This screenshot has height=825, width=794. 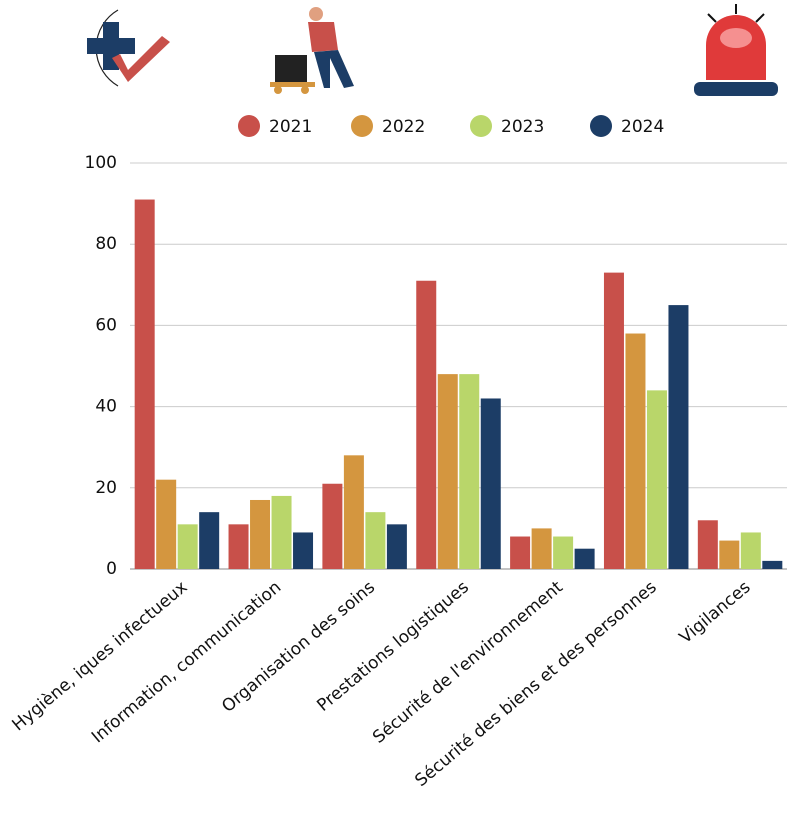 What do you see at coordinates (312, 50) in the screenshot?
I see `icon-worker` at bounding box center [312, 50].